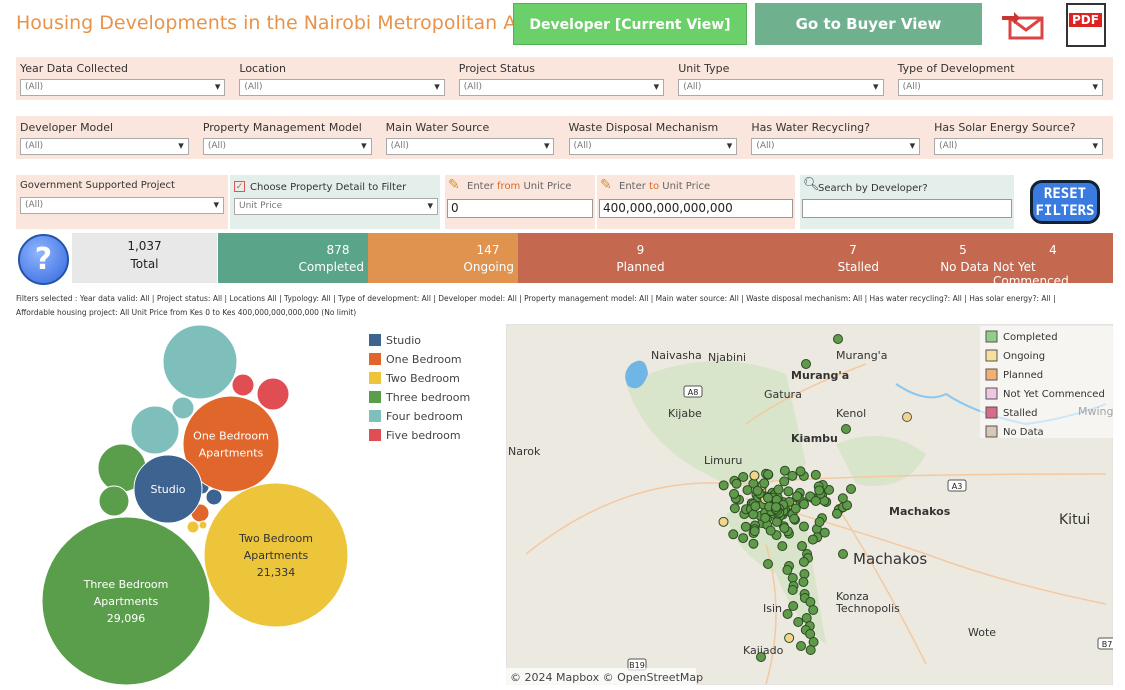 Image resolution: width=1125 pixels, height=690 pixels. I want to click on legend-swatch, so click(375, 416).